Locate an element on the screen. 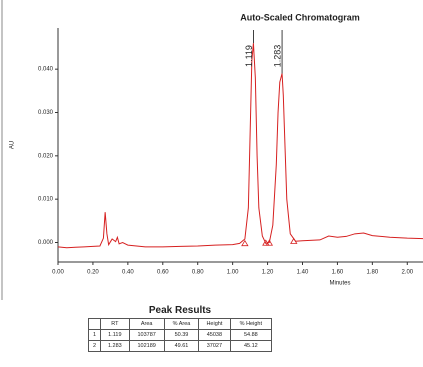 This screenshot has width=423, height=367. x-tick-label: 1.40 is located at coordinates (303, 273).